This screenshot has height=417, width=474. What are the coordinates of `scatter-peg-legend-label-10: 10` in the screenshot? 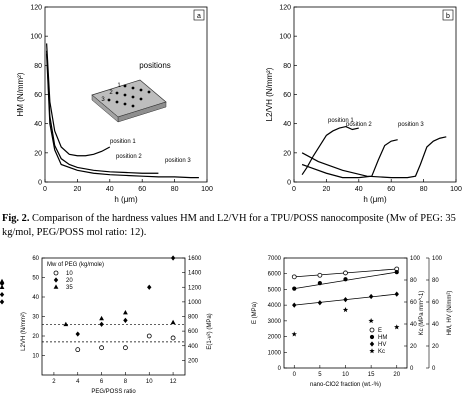 It's located at (69, 274).